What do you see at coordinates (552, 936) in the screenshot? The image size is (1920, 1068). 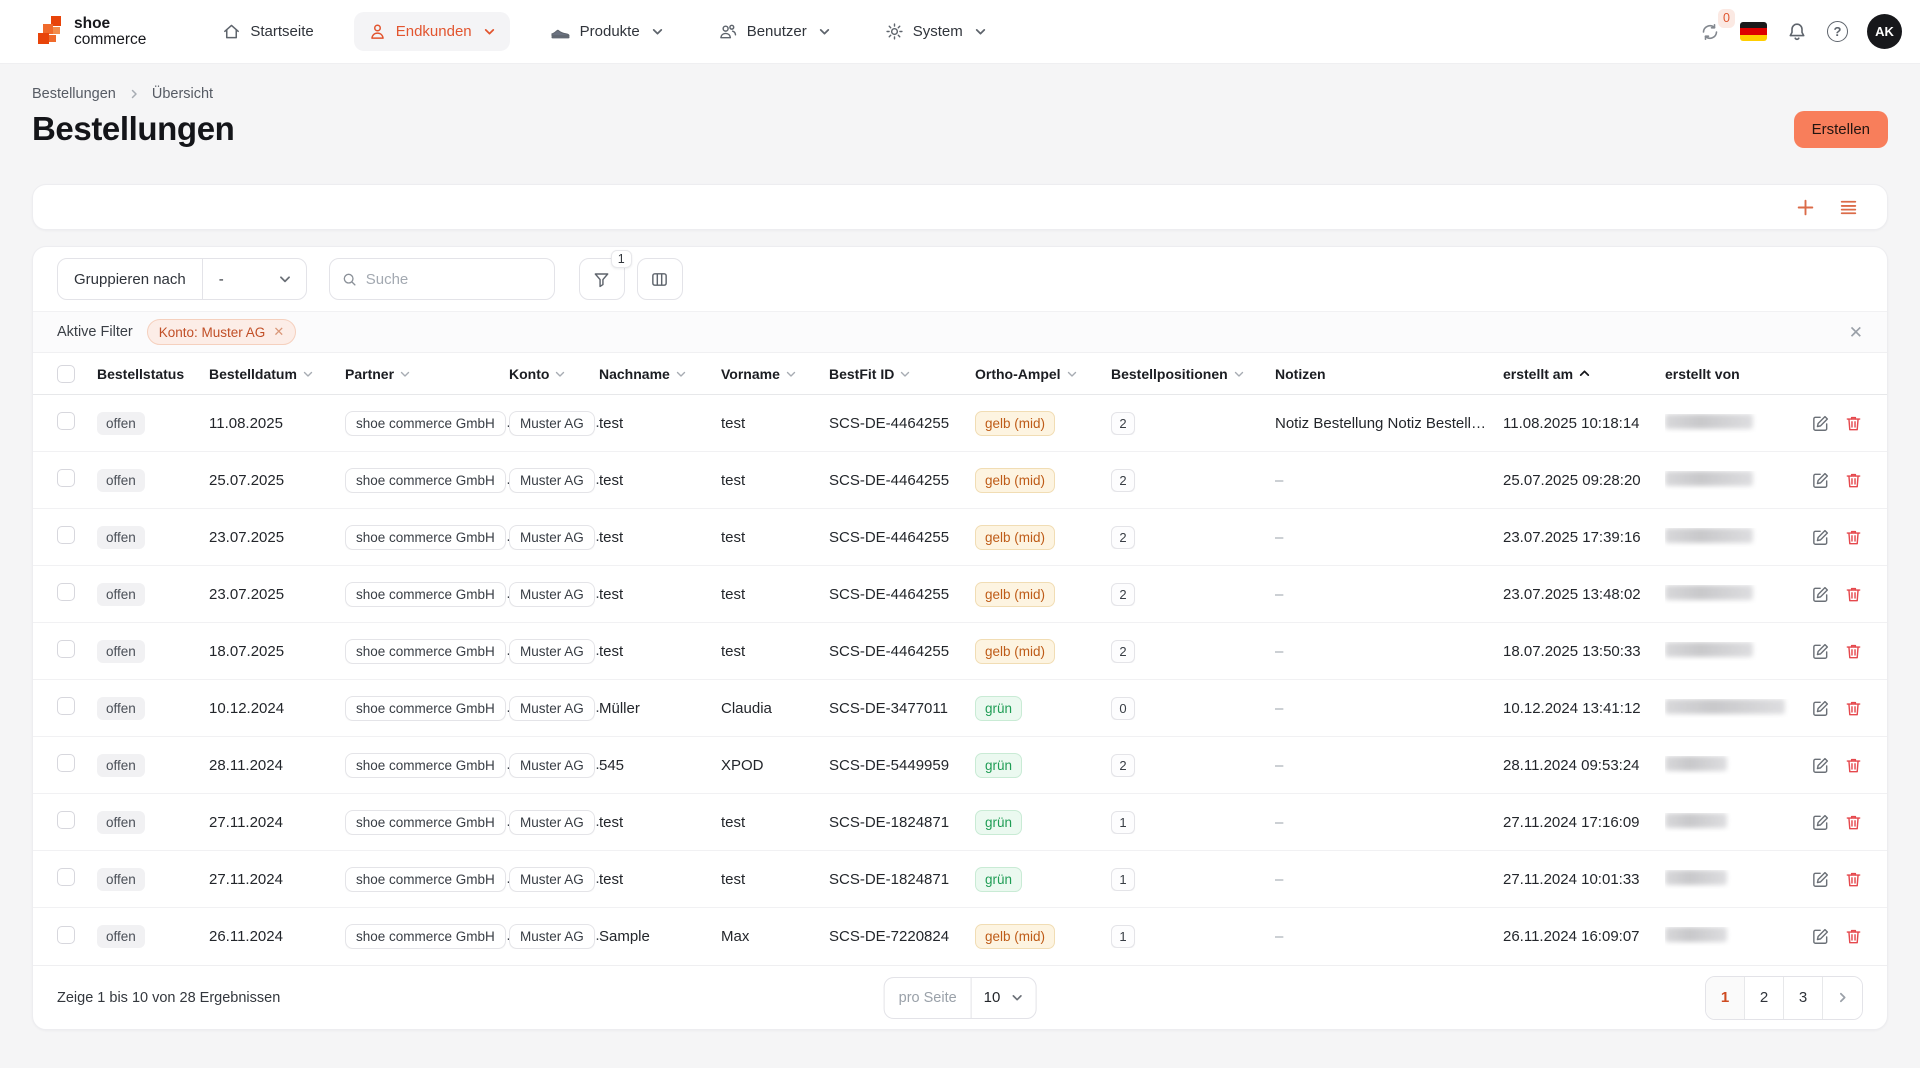 I see `konto-pill: Muster AG` at bounding box center [552, 936].